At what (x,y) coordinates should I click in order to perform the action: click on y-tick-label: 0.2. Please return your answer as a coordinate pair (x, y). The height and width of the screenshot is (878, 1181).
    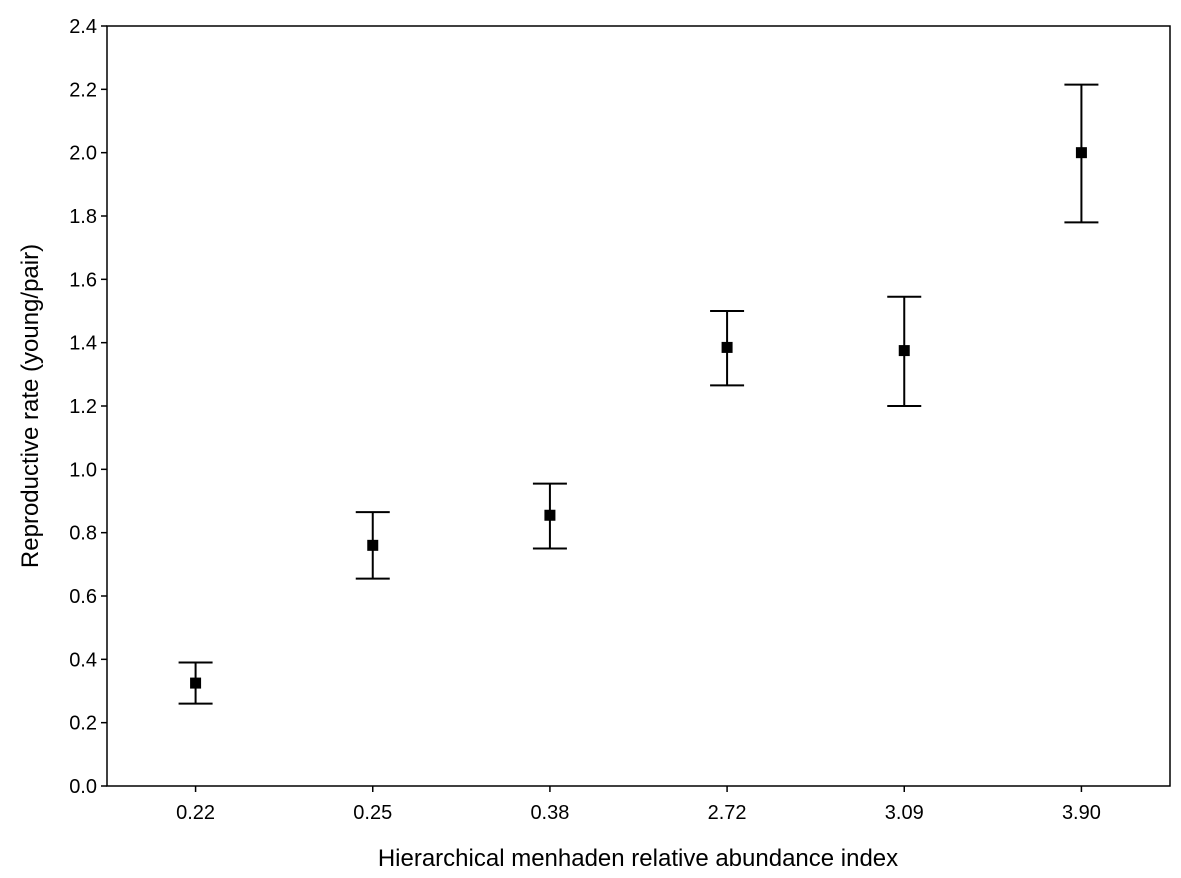
    Looking at the image, I should click on (83, 724).